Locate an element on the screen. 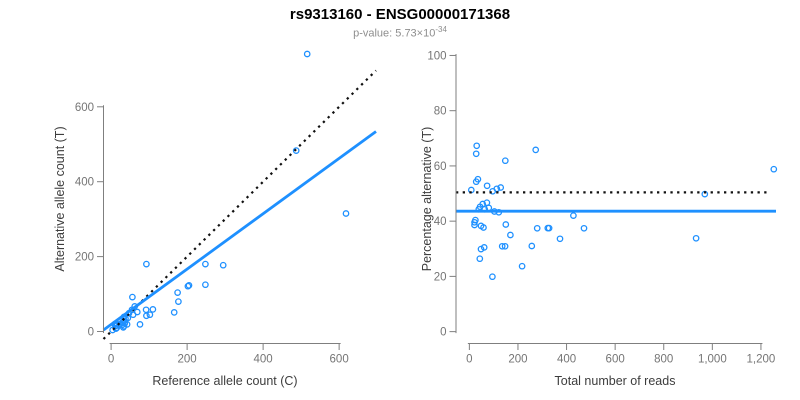 This screenshot has height=400, width=800. x-tick-label: 1,000 is located at coordinates (712, 360).